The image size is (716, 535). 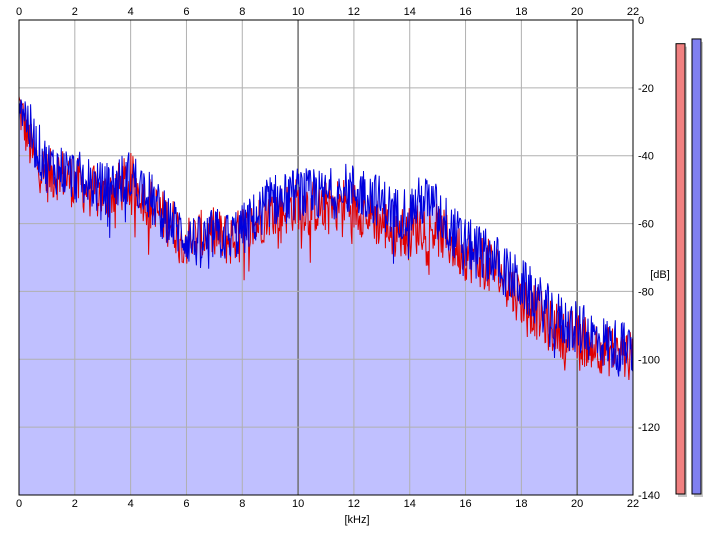 I want to click on x-tick-label-top: 16, so click(x=465, y=12).